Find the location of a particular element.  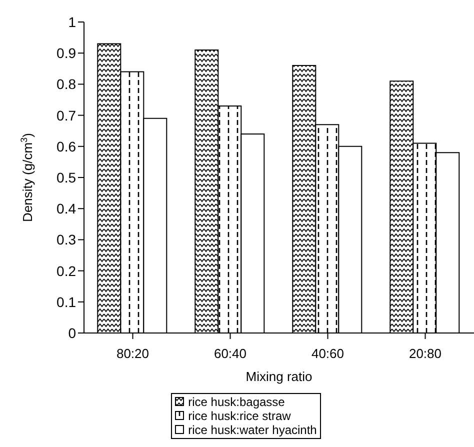

y-tick-label: 0.3 is located at coordinates (66, 240).